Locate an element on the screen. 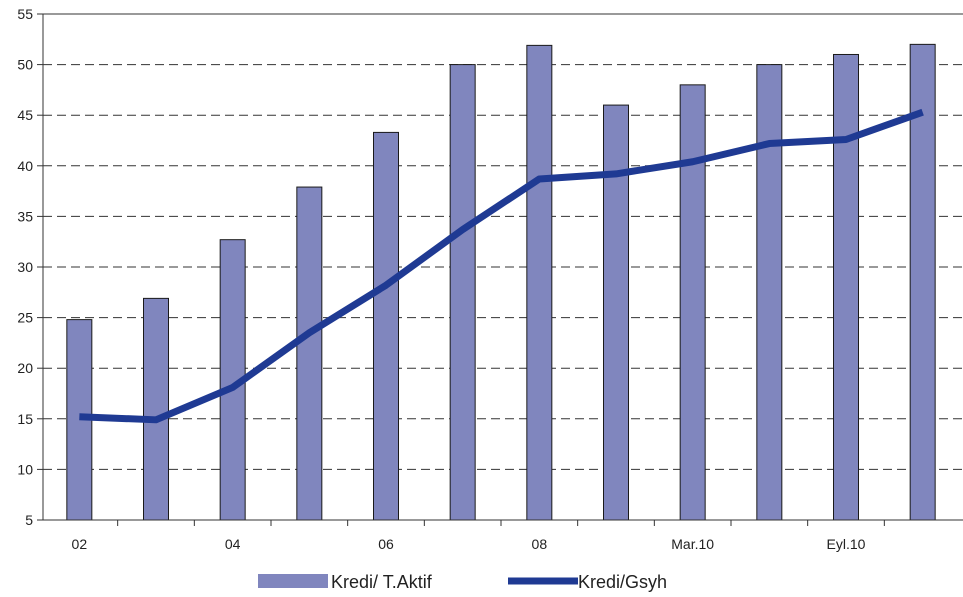 The height and width of the screenshot is (597, 963). y-tick-label: 50 is located at coordinates (25, 65).